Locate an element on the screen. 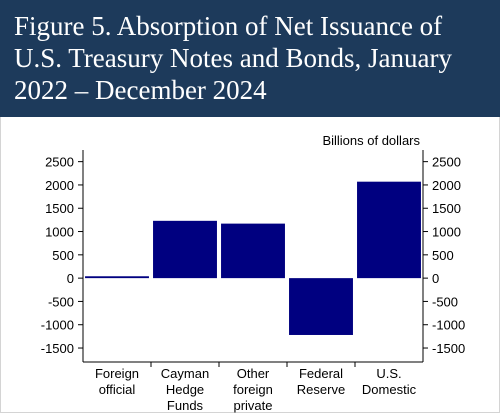  y2-tick-label: 500 is located at coordinates (443, 255).